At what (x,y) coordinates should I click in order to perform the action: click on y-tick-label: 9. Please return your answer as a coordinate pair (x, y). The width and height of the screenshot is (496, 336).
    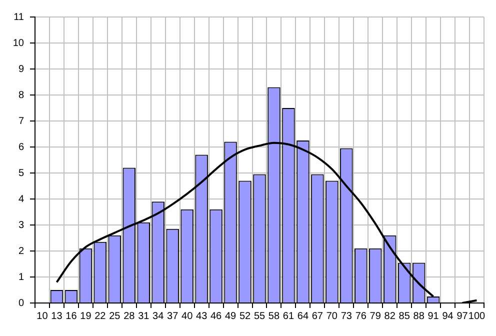
    Looking at the image, I should click on (21, 69).